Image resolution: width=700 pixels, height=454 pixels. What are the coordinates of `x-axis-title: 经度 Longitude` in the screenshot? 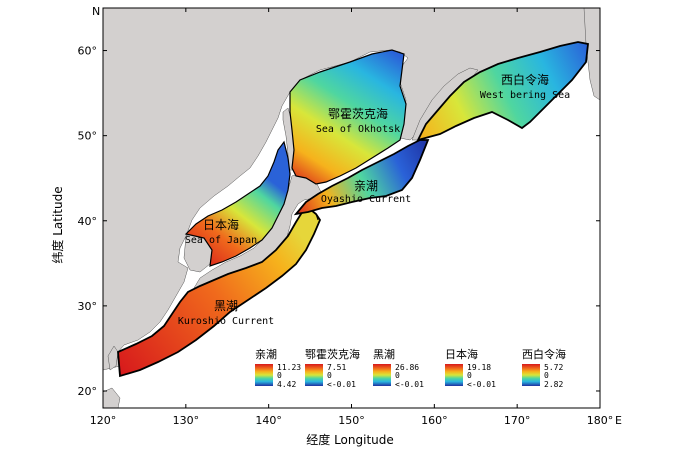 It's located at (350, 439).